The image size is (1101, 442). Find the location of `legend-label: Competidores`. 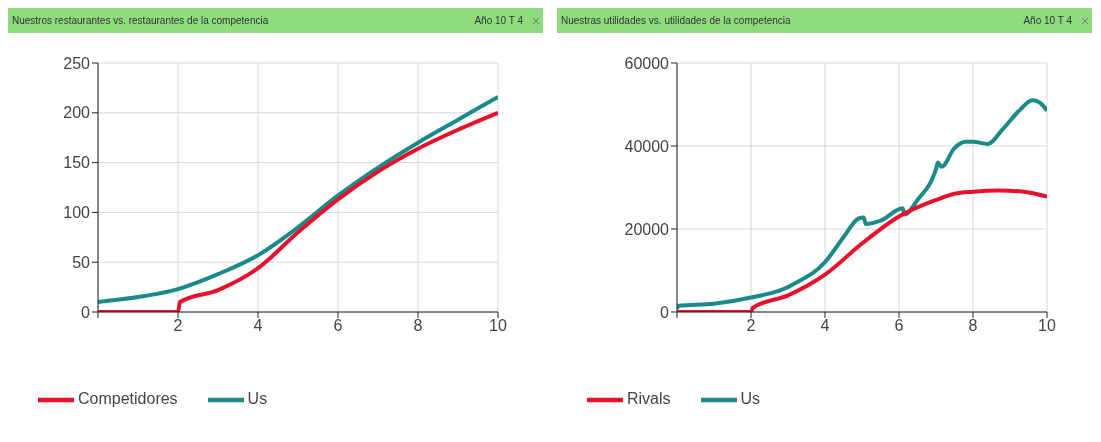

legend-label: Competidores is located at coordinates (128, 399).